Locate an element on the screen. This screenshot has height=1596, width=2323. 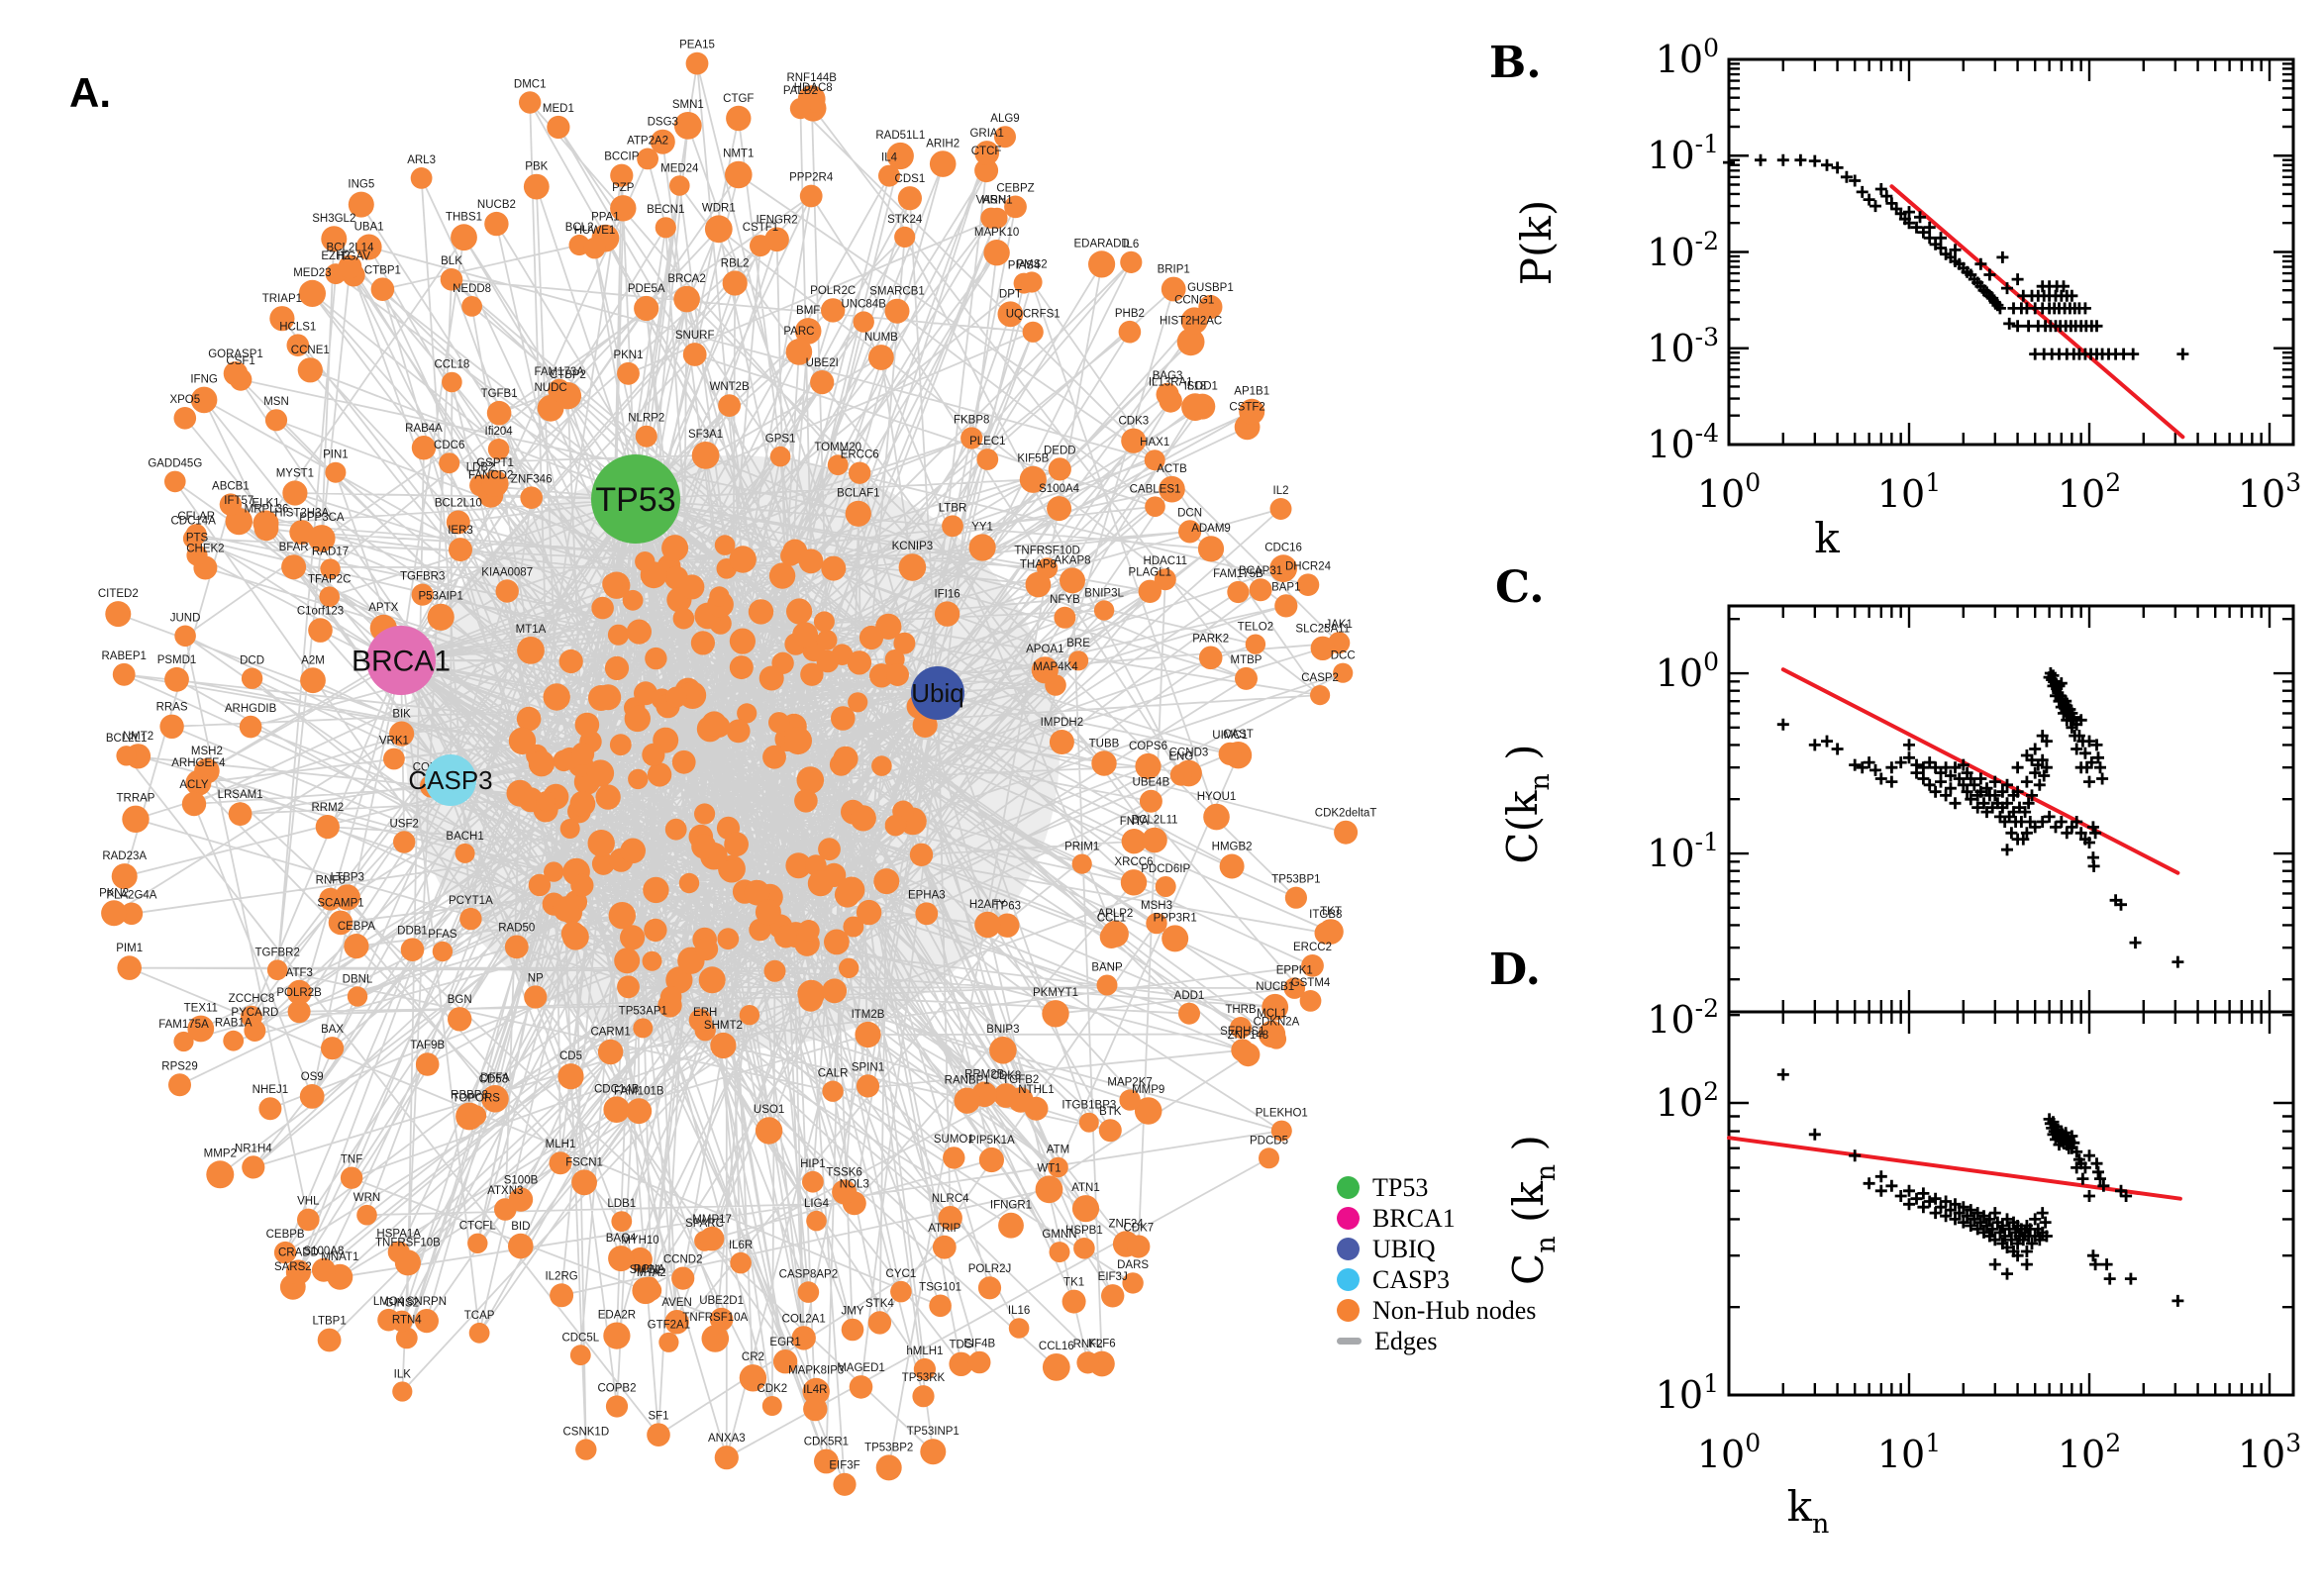
gene-label: RAB1A is located at coordinates (233, 1024).